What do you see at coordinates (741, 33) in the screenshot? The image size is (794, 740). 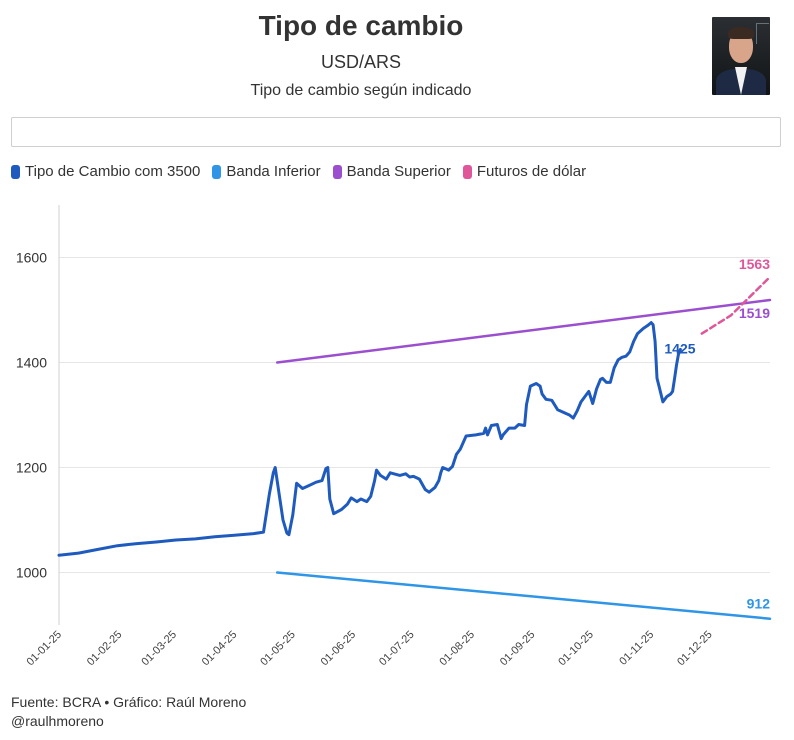 I see `avatar-hair` at bounding box center [741, 33].